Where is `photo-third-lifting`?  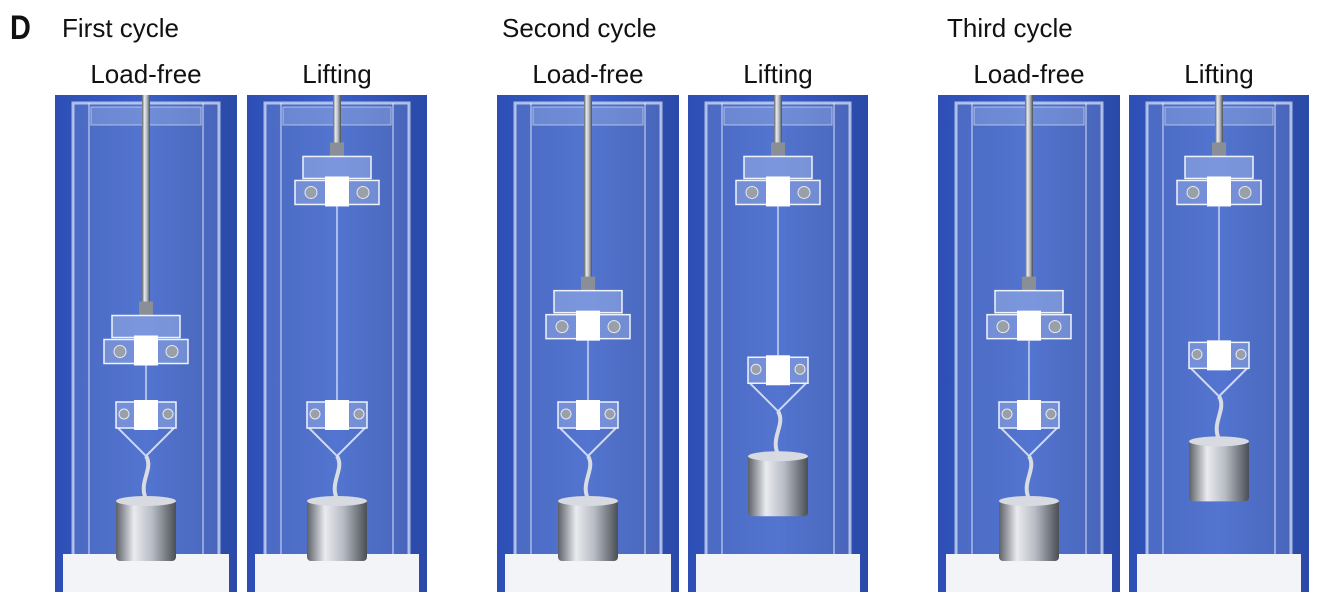
photo-third-lifting is located at coordinates (1219, 343).